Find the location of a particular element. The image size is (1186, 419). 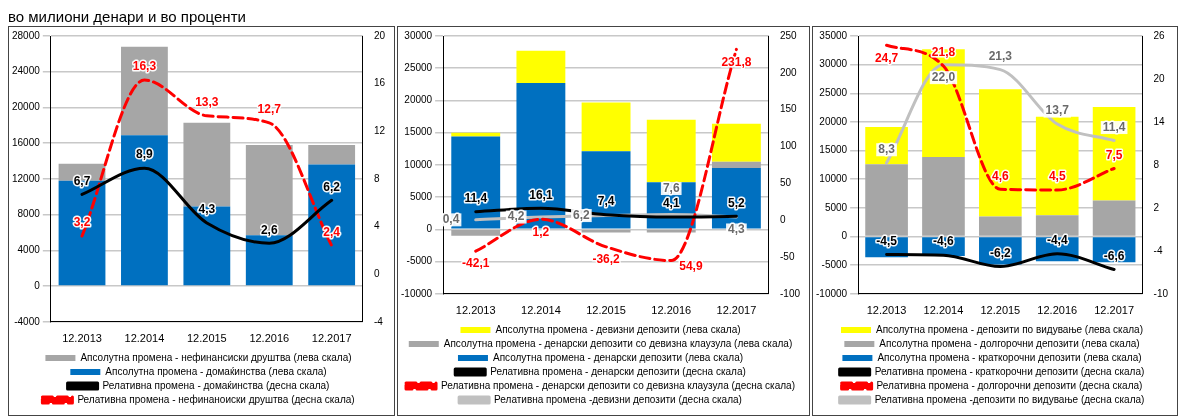

data-label: -6,6 is located at coordinates (1114, 255).